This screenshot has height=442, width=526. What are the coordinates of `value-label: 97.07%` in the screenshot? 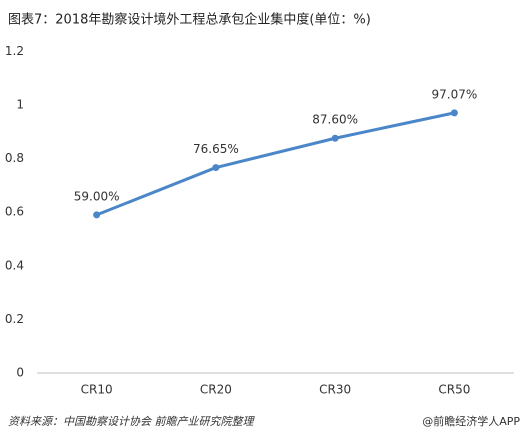 It's located at (454, 94).